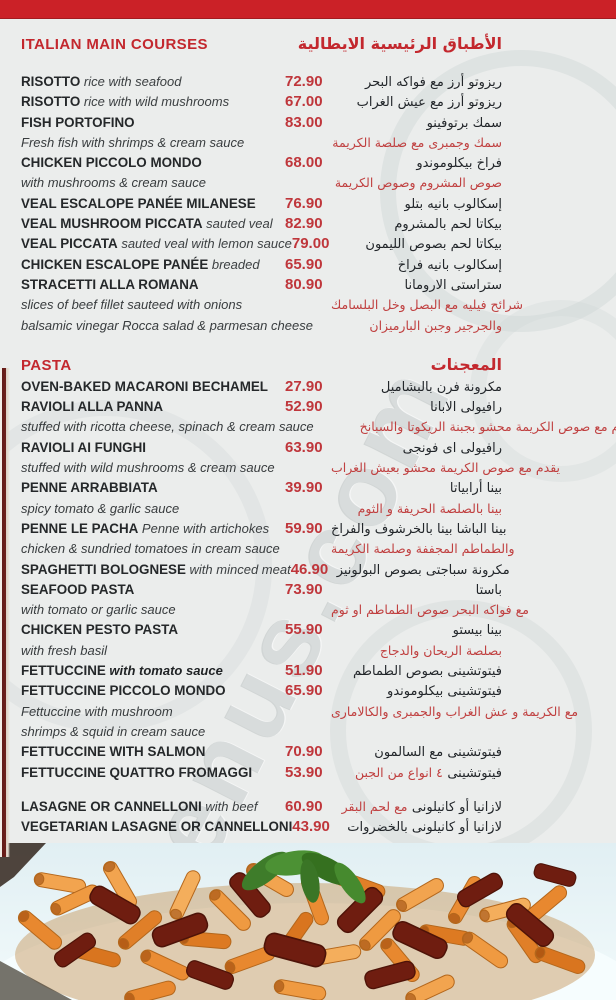  I want to click on item-price: 80.90, so click(304, 284).